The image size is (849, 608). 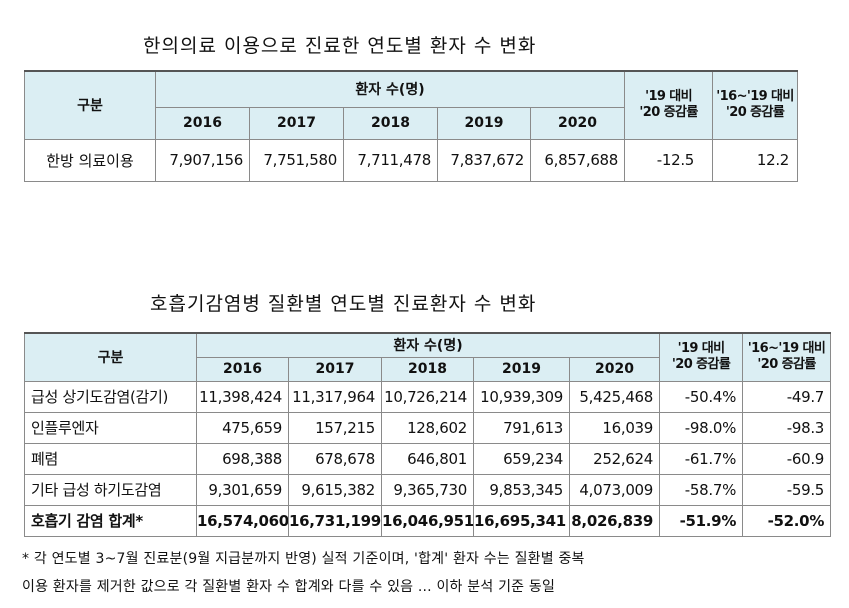 I want to click on cell-value: 9,615,382, so click(x=335, y=489).